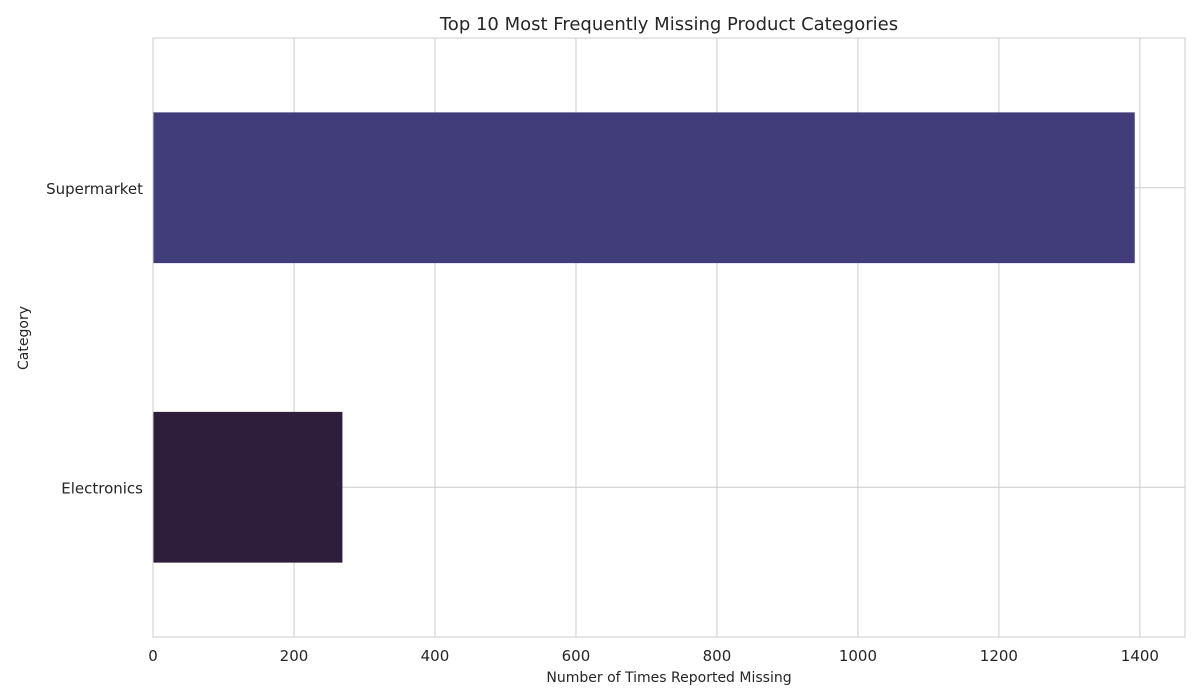 Image resolution: width=1200 pixels, height=700 pixels. I want to click on y-tick-labels: Supermarket Electronics, so click(94, 339).